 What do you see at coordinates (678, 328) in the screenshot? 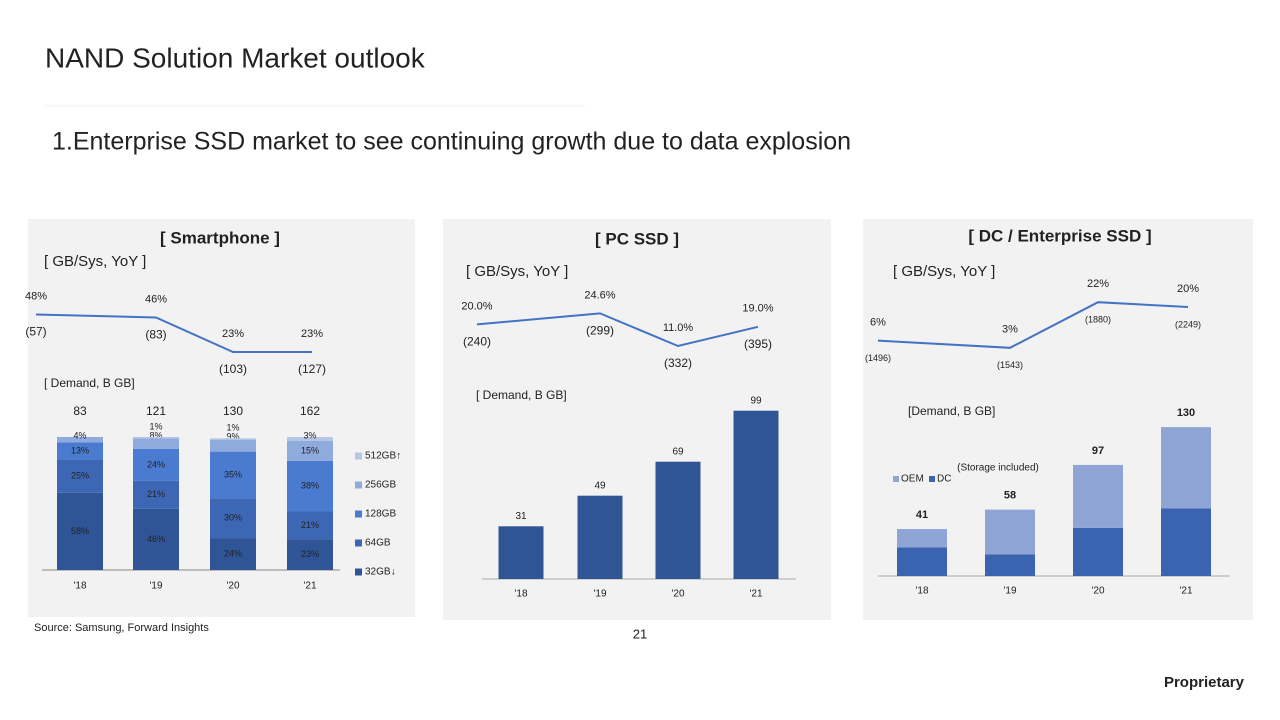
I see `yoy-label: 11.0%` at bounding box center [678, 328].